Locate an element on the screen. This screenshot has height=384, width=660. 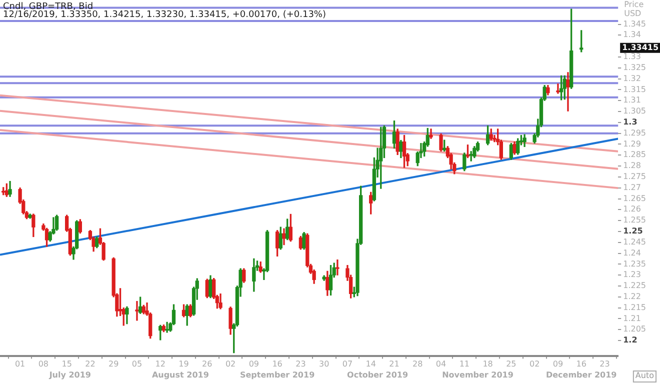
y-tick-label: 1.295 is located at coordinates (634, 133).